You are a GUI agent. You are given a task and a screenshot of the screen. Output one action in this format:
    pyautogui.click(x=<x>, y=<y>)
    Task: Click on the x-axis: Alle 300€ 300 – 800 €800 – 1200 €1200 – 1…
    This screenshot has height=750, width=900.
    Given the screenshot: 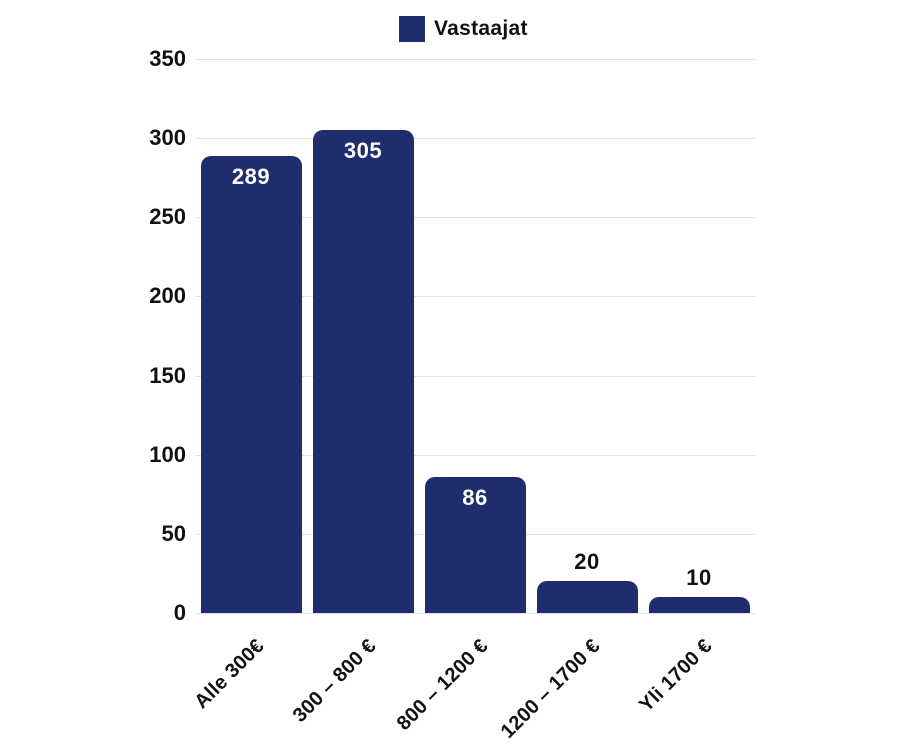 What is the action you would take?
    pyautogui.click(x=472, y=681)
    